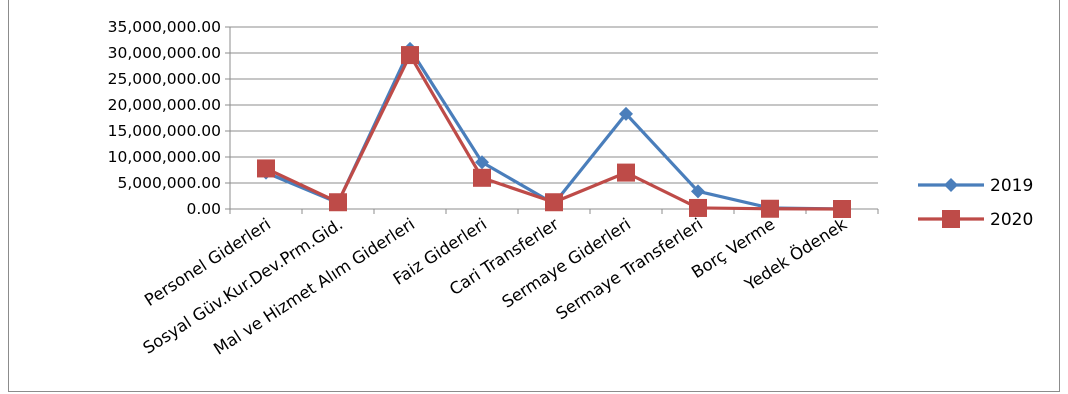 The height and width of the screenshot is (394, 1068). Describe the element at coordinates (164, 79) in the screenshot. I see `y-tick-label: 25,000,000.00` at that location.